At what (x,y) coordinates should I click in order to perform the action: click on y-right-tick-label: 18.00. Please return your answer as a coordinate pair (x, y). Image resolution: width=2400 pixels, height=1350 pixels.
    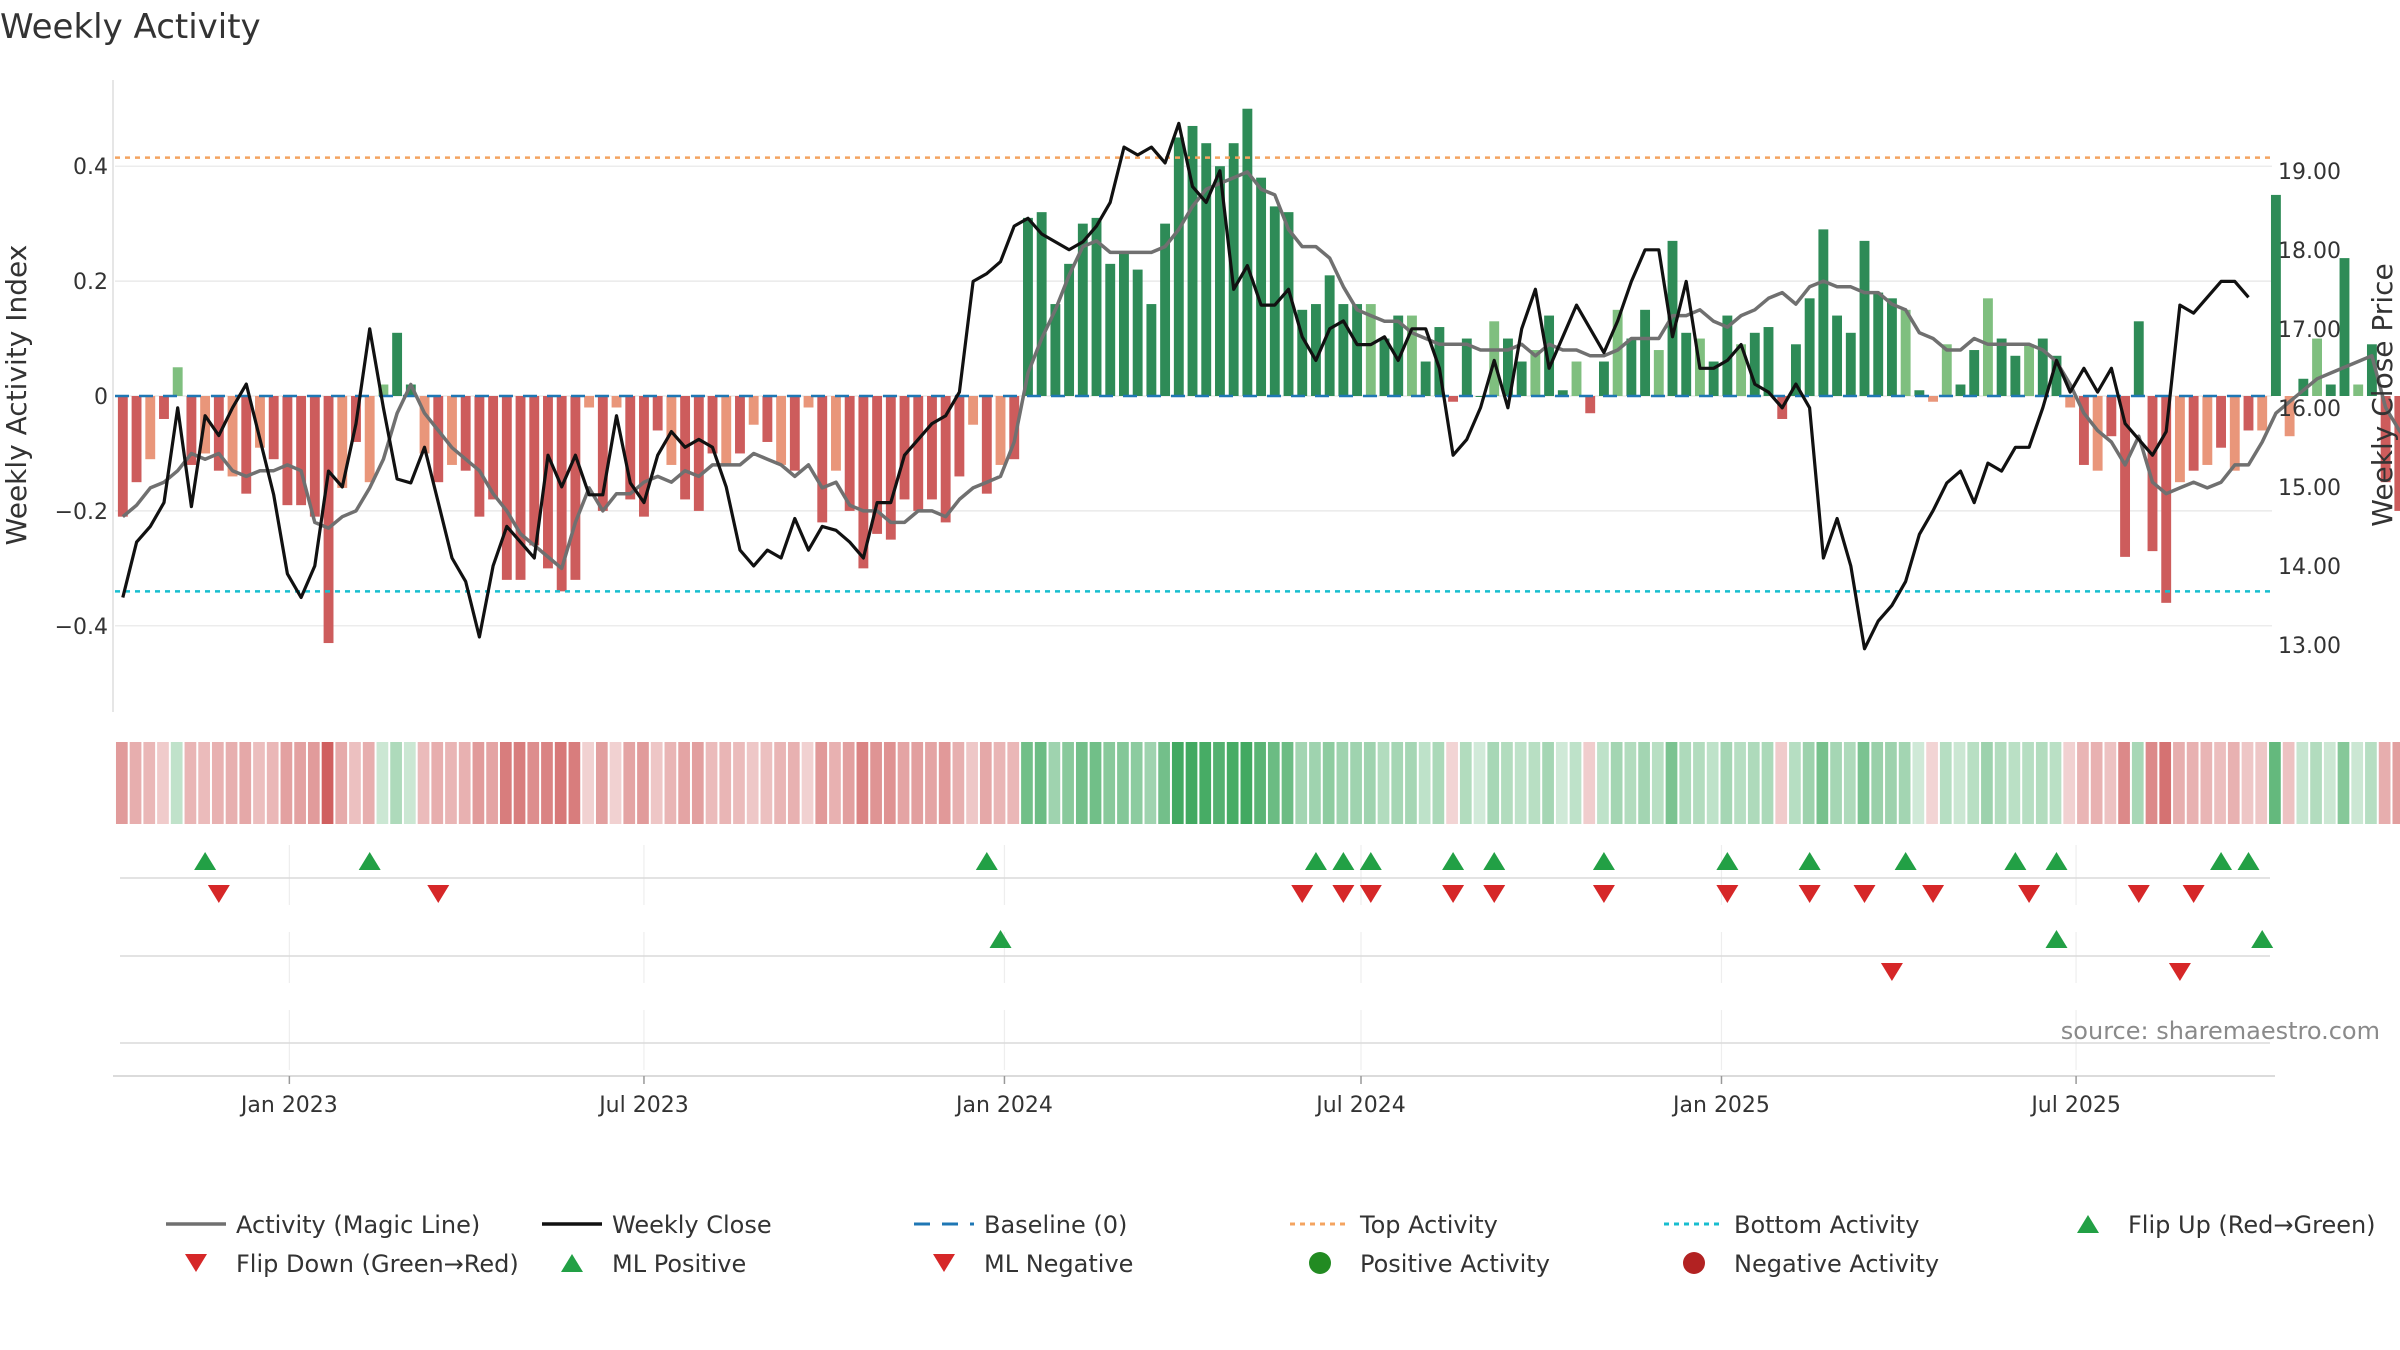
    Looking at the image, I should click on (2309, 251).